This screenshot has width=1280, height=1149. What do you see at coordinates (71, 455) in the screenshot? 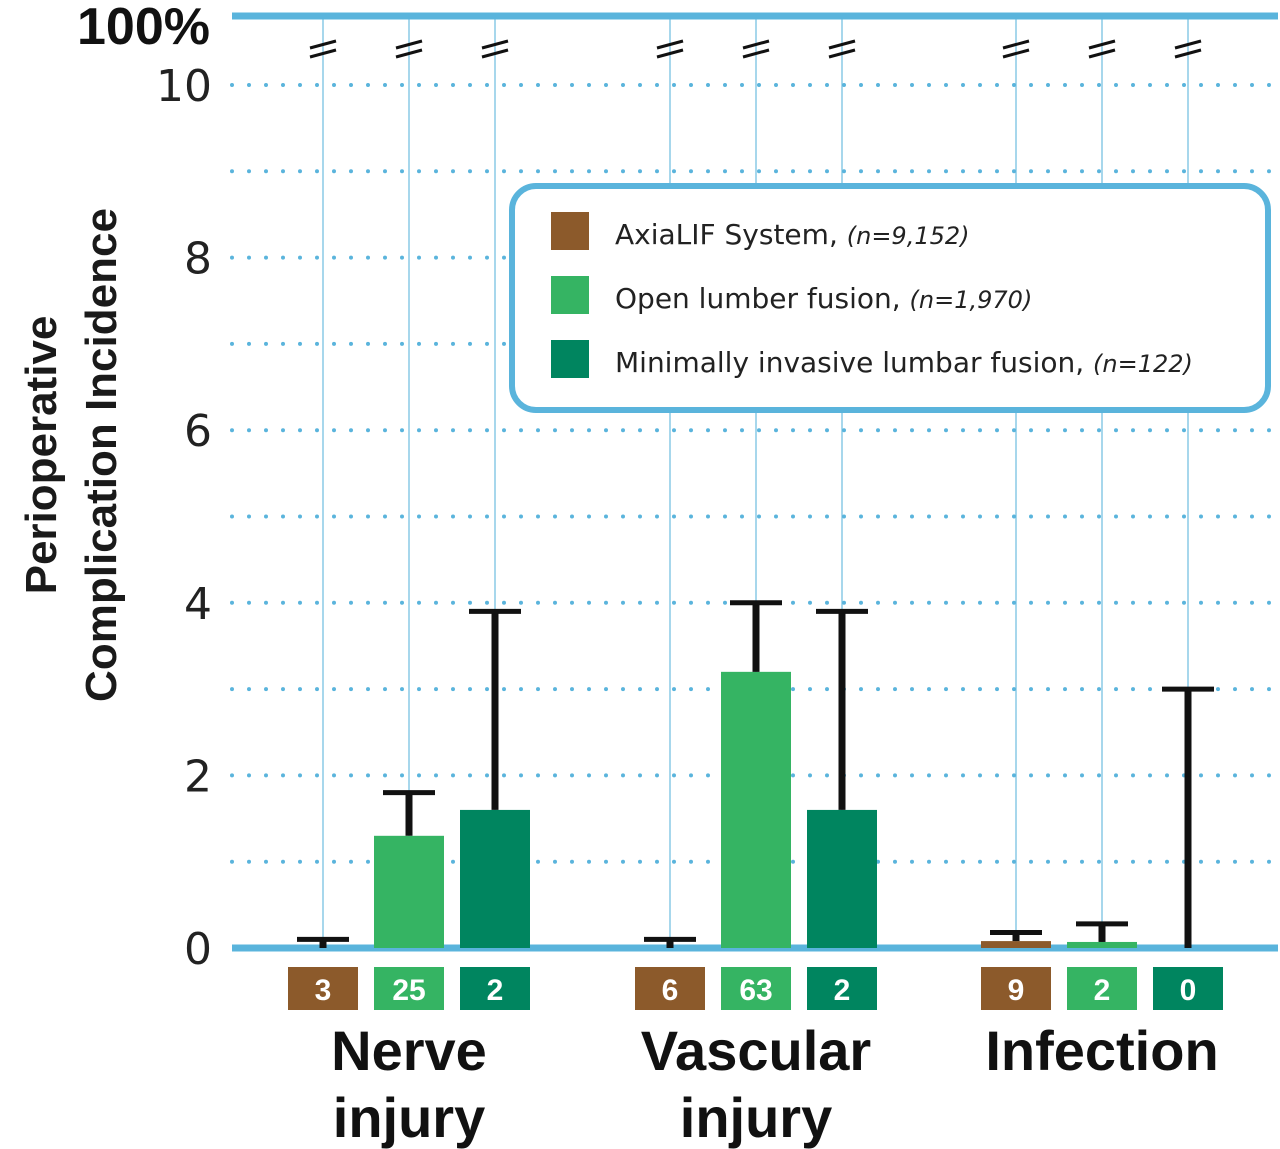
I see `y-axis-title: Perioperative Complication Incidence` at bounding box center [71, 455].